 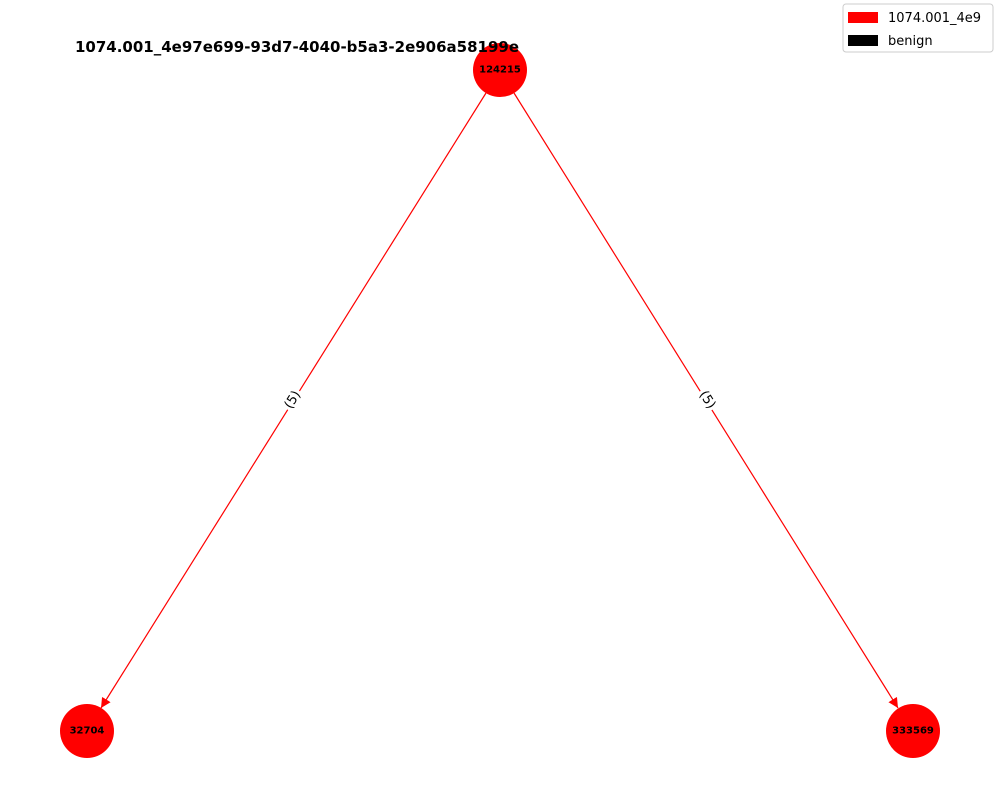 I want to click on node-label: 32704, so click(x=87, y=731).